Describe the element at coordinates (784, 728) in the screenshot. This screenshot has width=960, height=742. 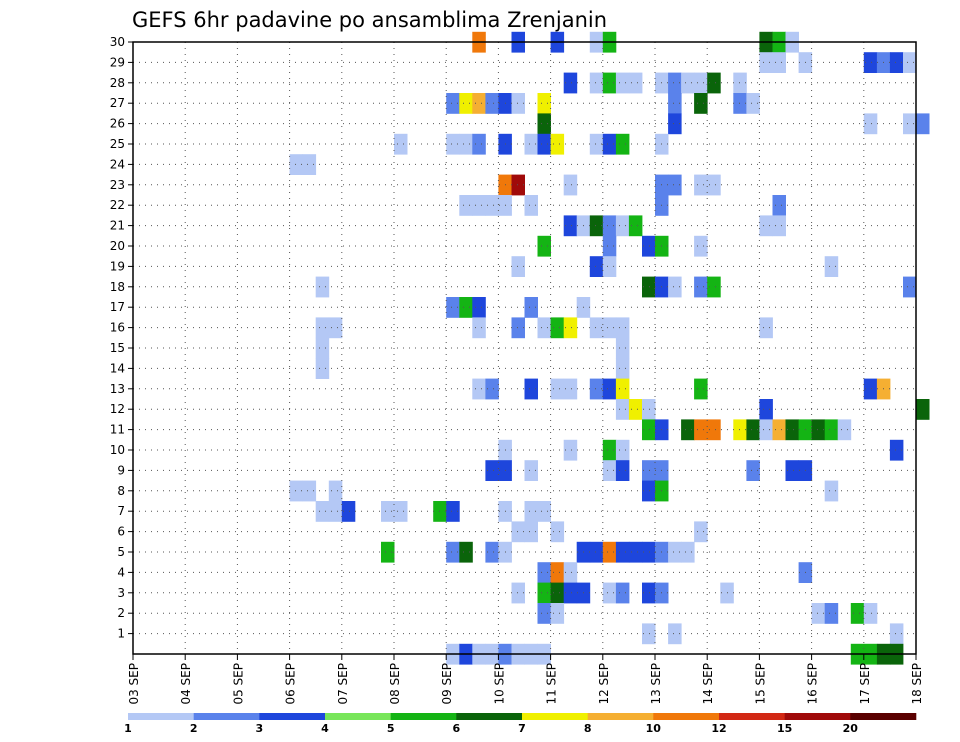
I see `colorbar-label: 15` at that location.